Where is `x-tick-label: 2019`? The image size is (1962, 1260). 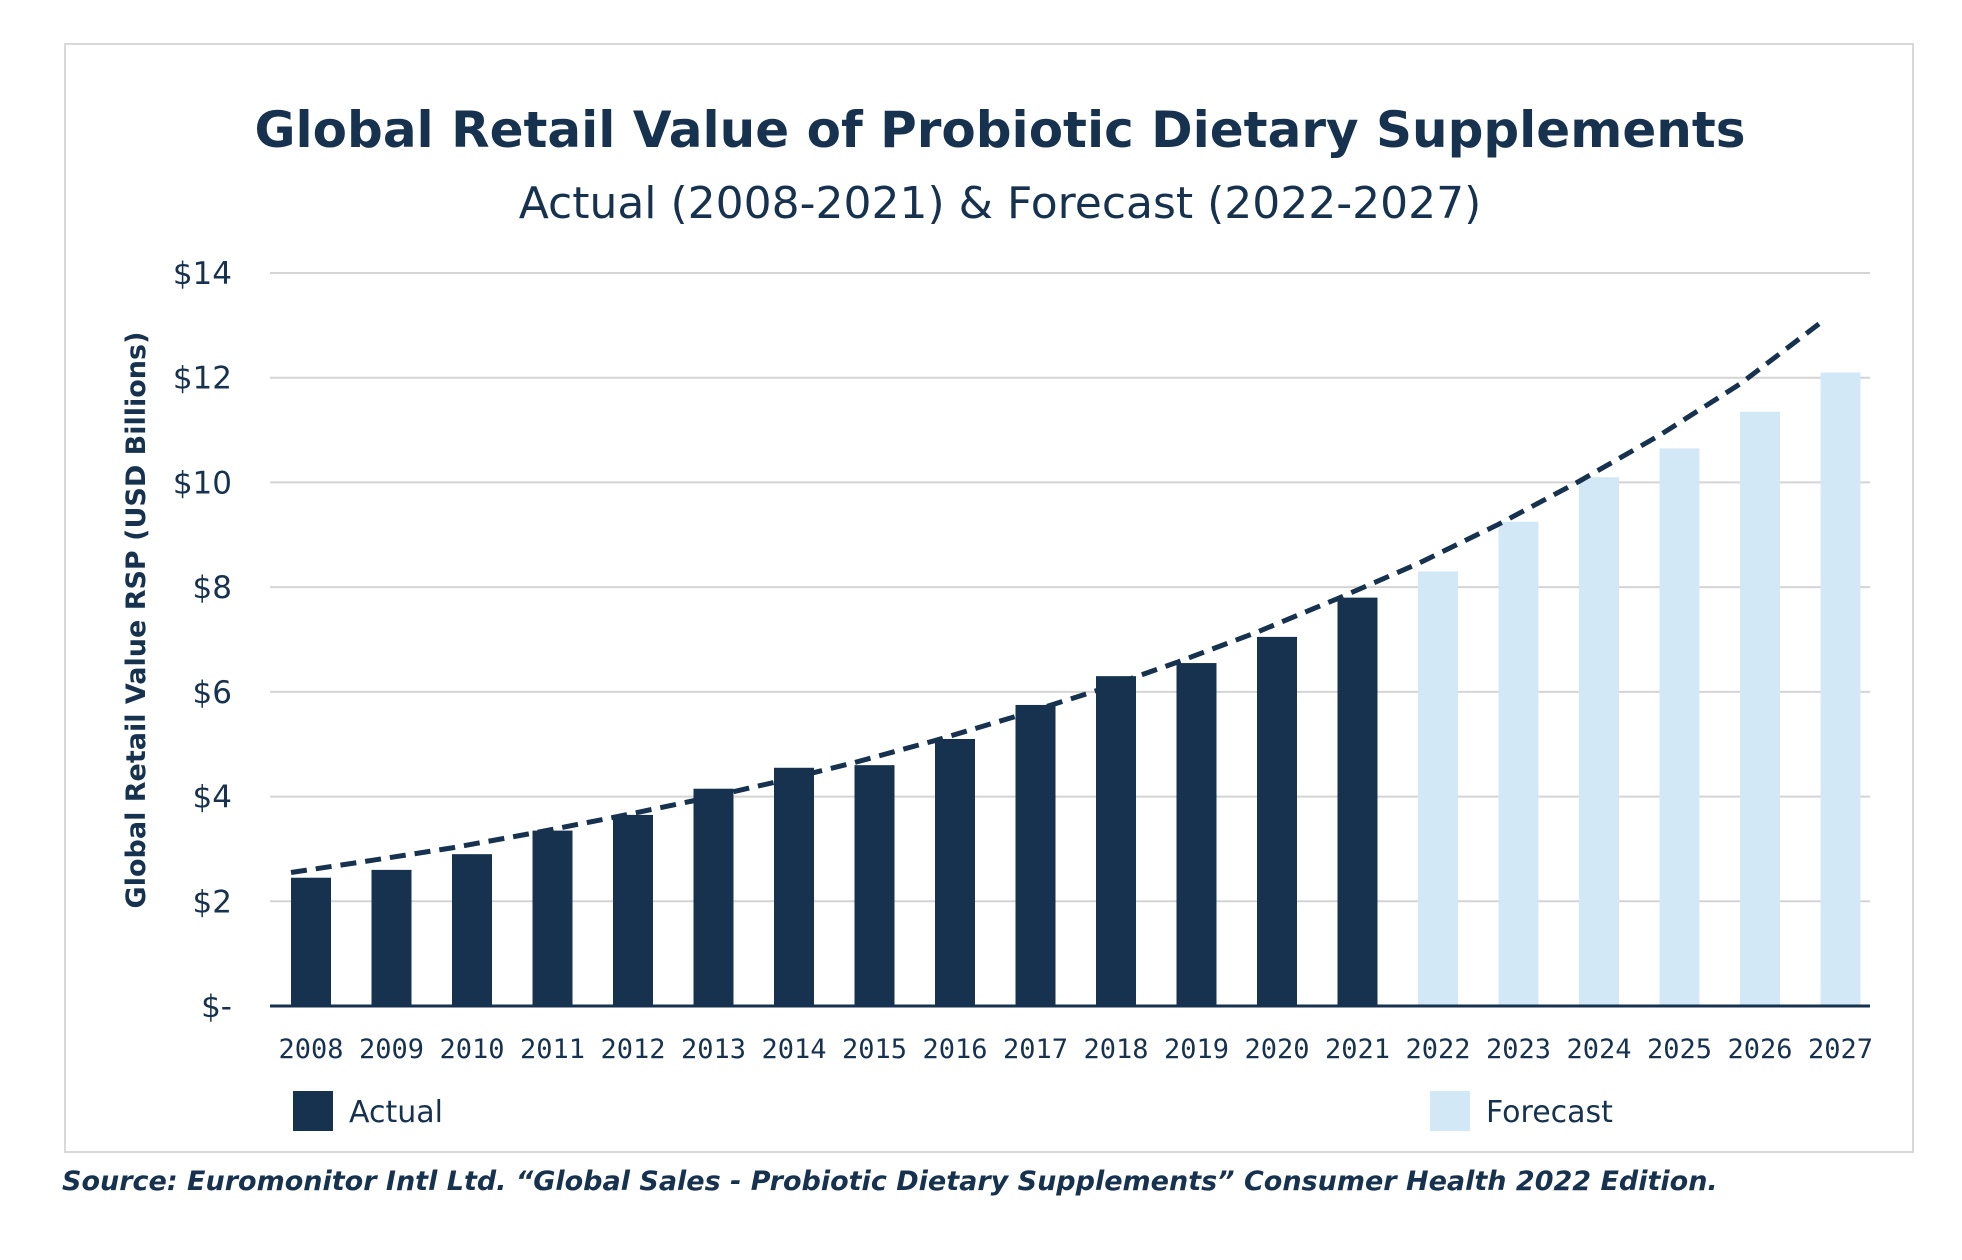 x-tick-label: 2019 is located at coordinates (1196, 1049).